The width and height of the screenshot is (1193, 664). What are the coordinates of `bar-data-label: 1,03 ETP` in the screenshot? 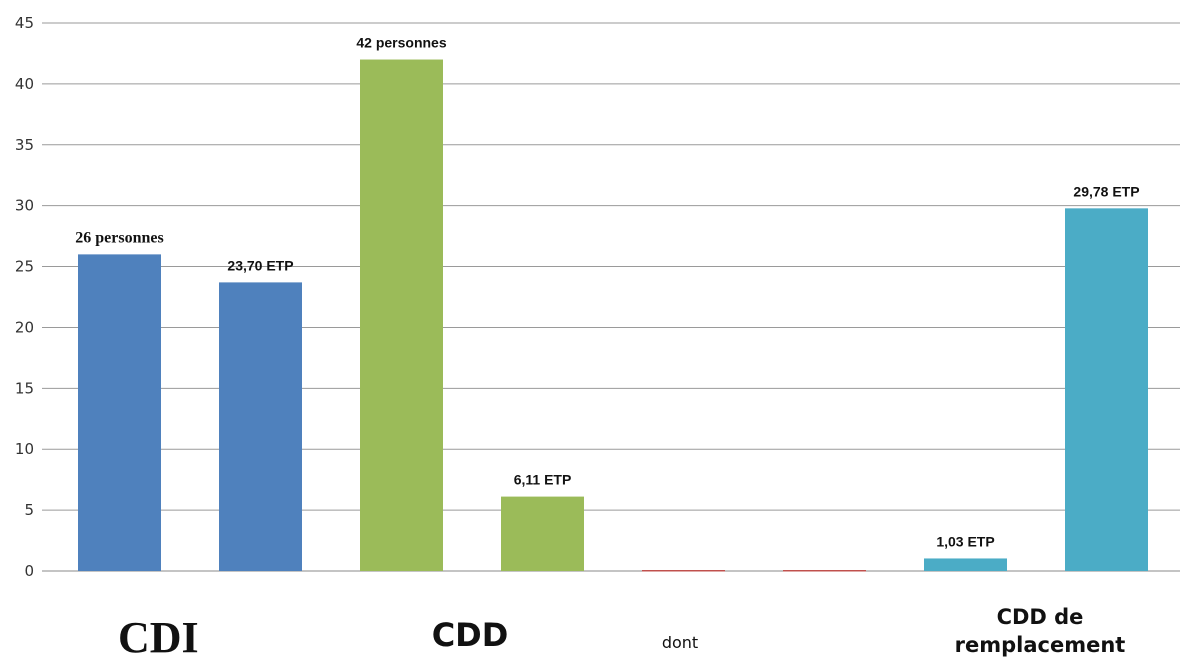 It's located at (965, 541).